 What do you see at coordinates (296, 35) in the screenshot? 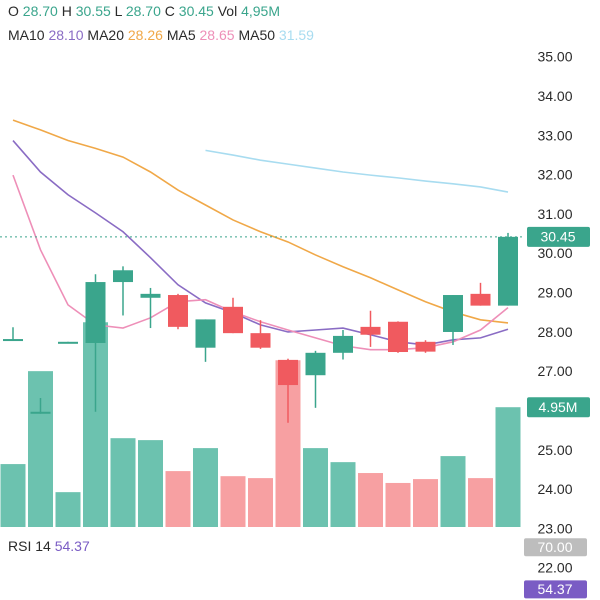
I see `ma-value: 31.59` at bounding box center [296, 35].